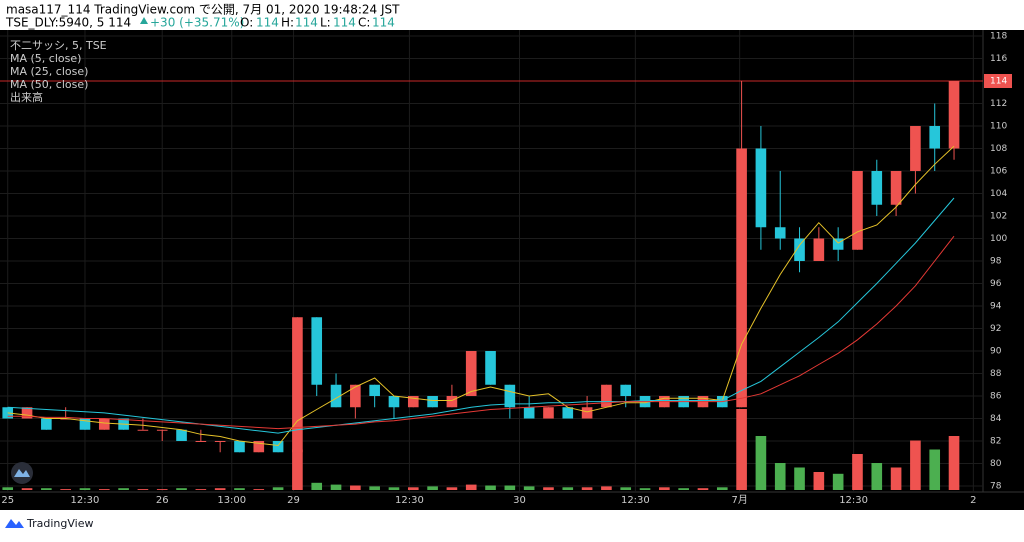 This screenshot has width=1024, height=542. What do you see at coordinates (162, 500) in the screenshot?
I see `x-tick-label: 26` at bounding box center [162, 500].